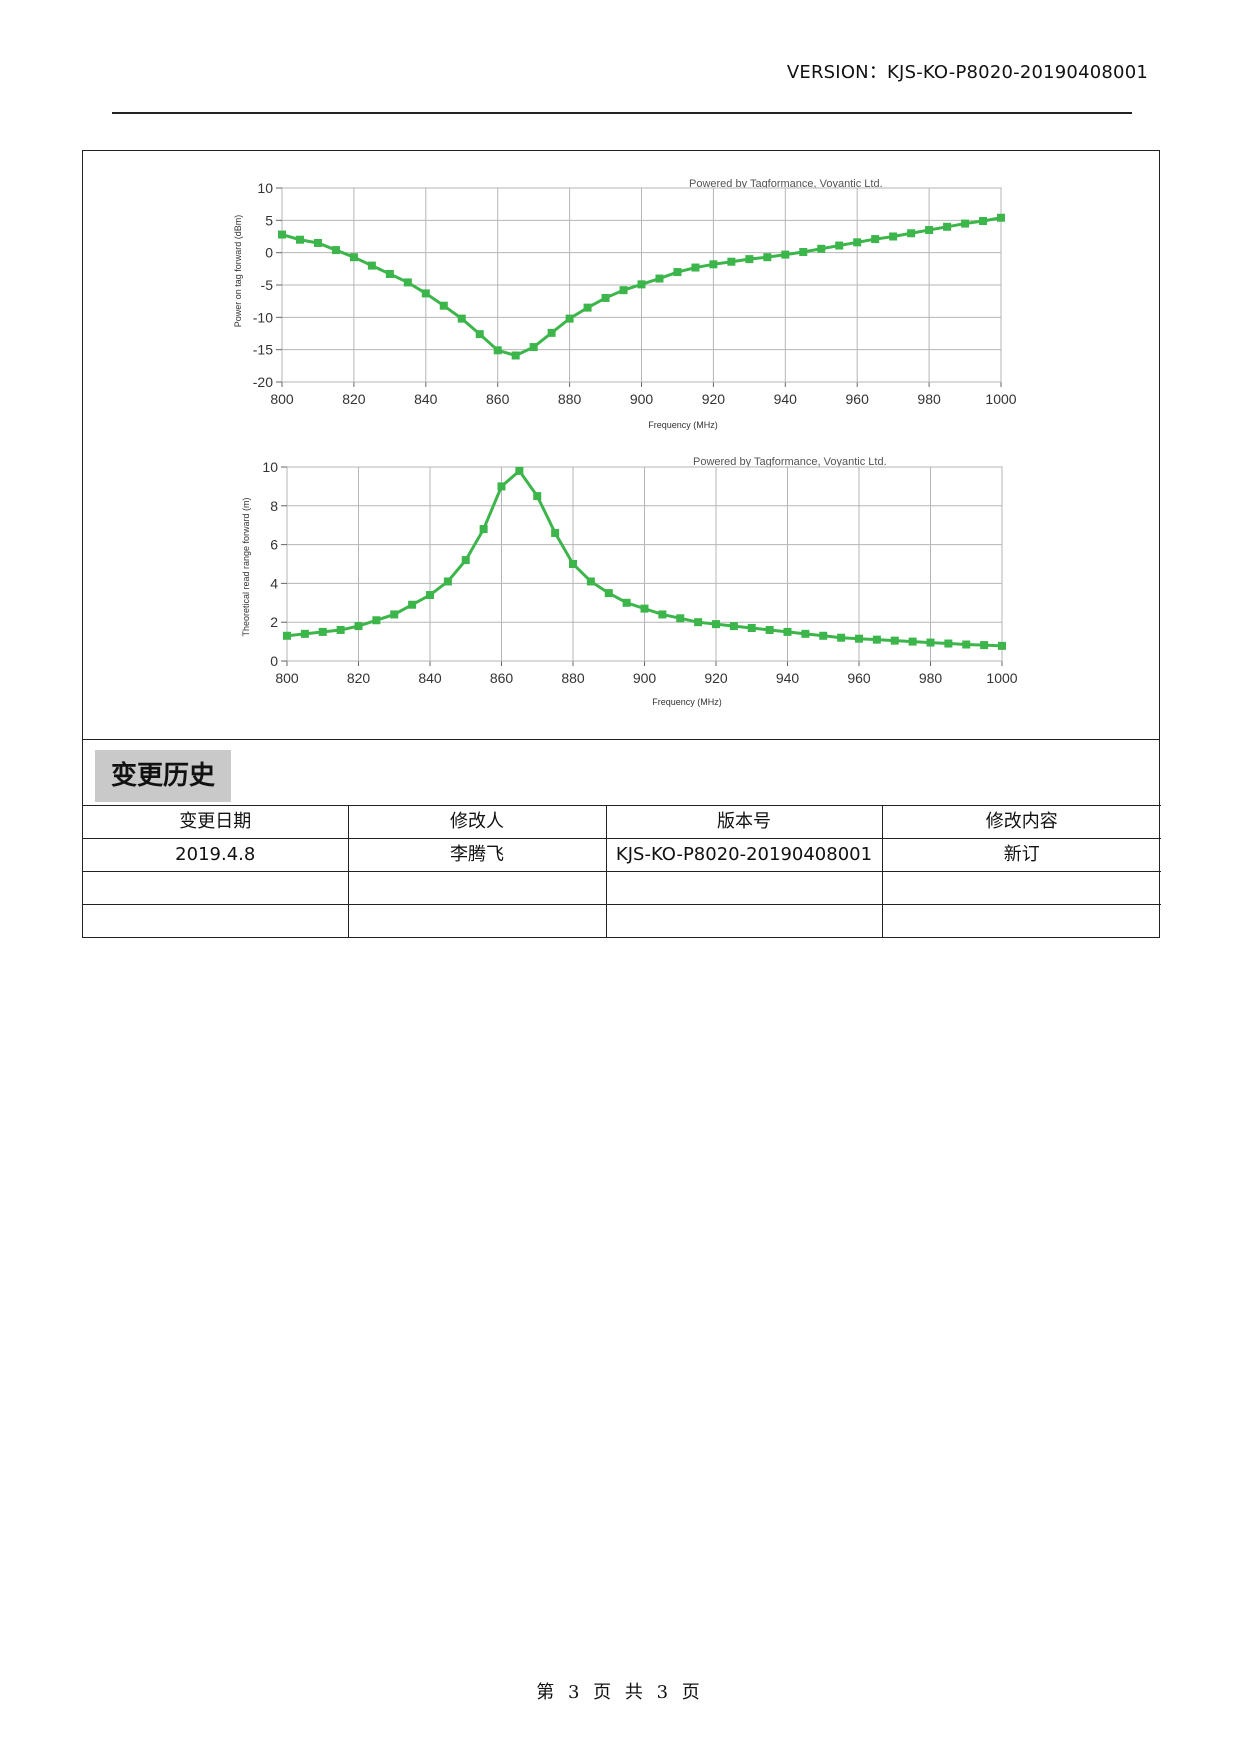  What do you see at coordinates (929, 399) in the screenshot?
I see `chart1-tick-label-x: 980` at bounding box center [929, 399].